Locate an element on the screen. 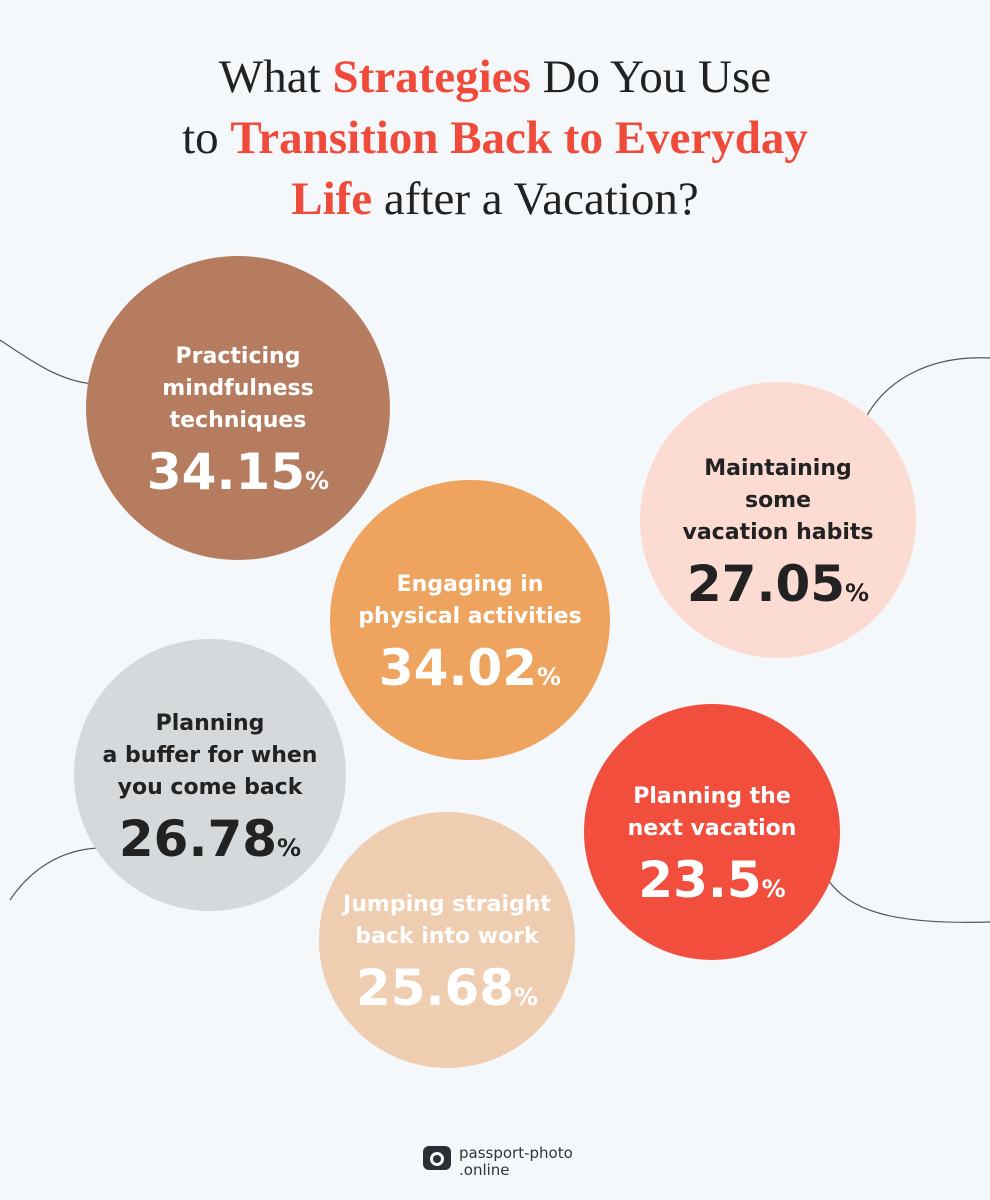 Image resolution: width=990 pixels, height=1200 pixels. bubble-label: techniques is located at coordinates (238, 420).